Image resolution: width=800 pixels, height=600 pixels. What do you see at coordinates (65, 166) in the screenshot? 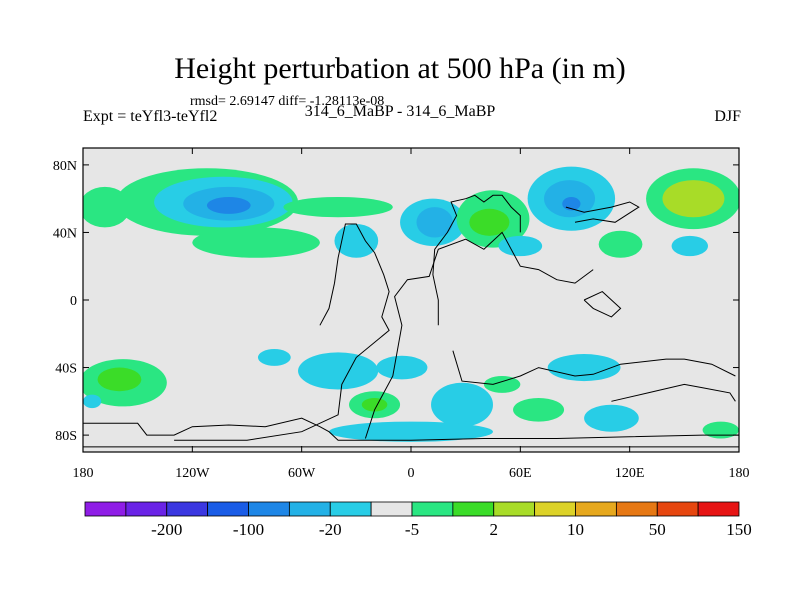
I see `y-tick-label: 80N` at bounding box center [65, 166].